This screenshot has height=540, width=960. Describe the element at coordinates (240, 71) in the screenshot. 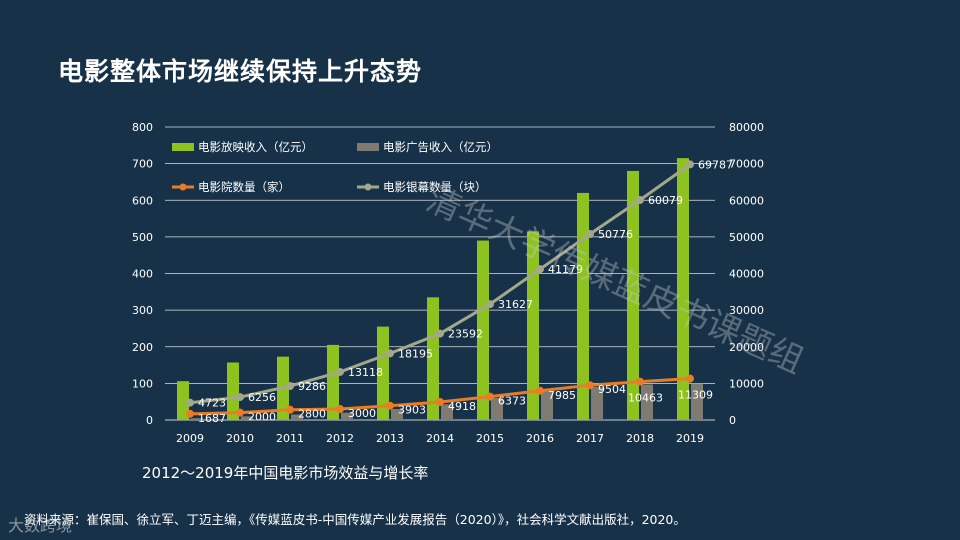

I see `page-title: 电影整体市场继续保持上升态势` at that location.